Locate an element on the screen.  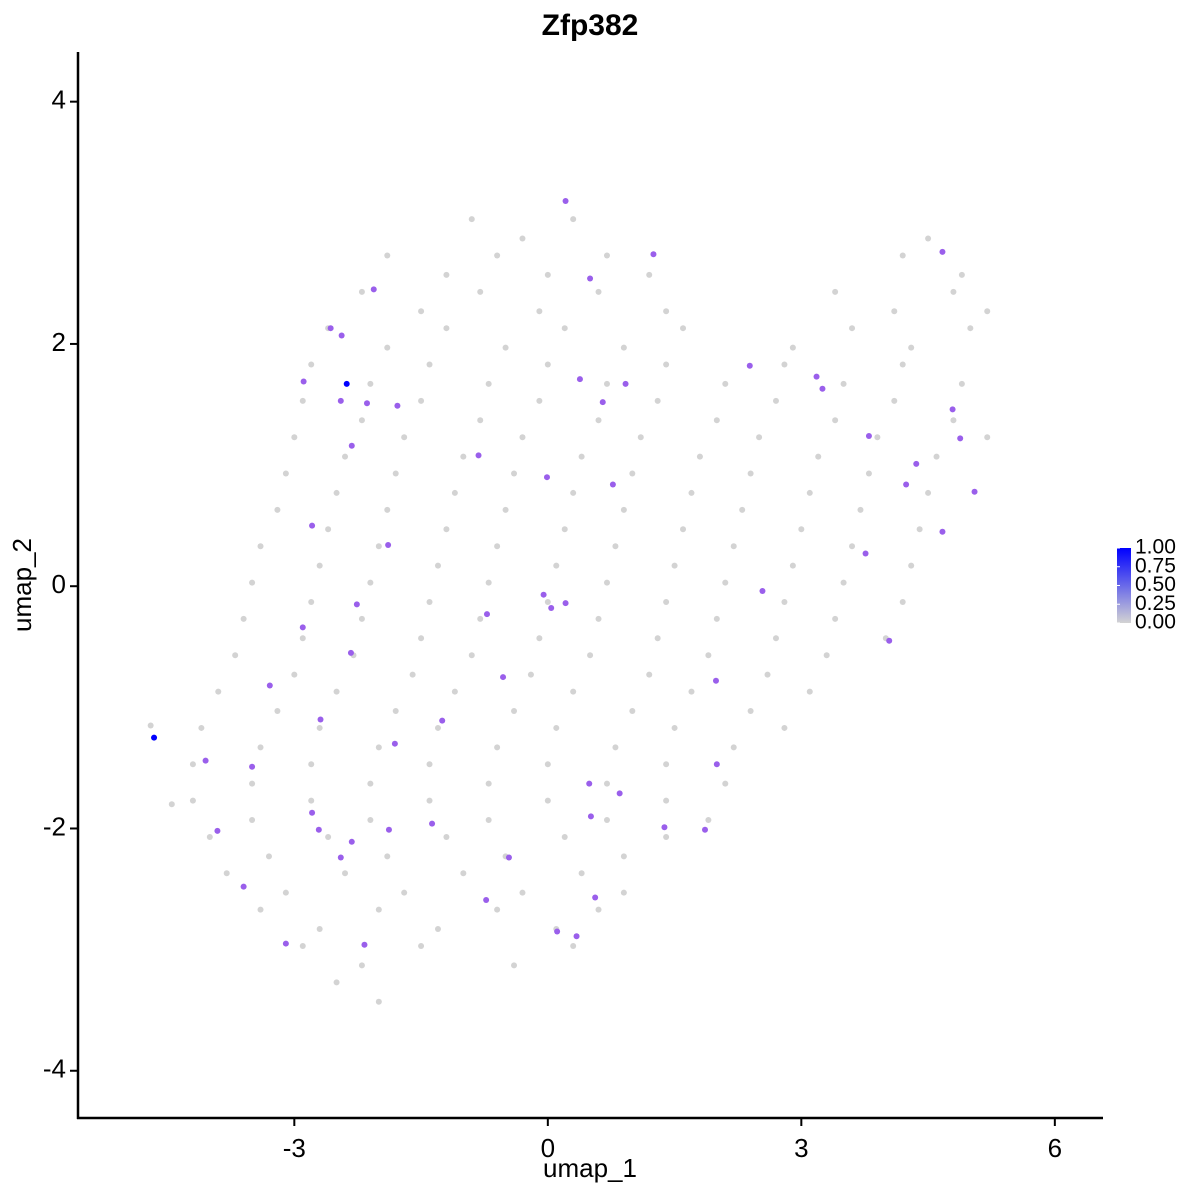
x-tick-label: -3 is located at coordinates (294, 1148).